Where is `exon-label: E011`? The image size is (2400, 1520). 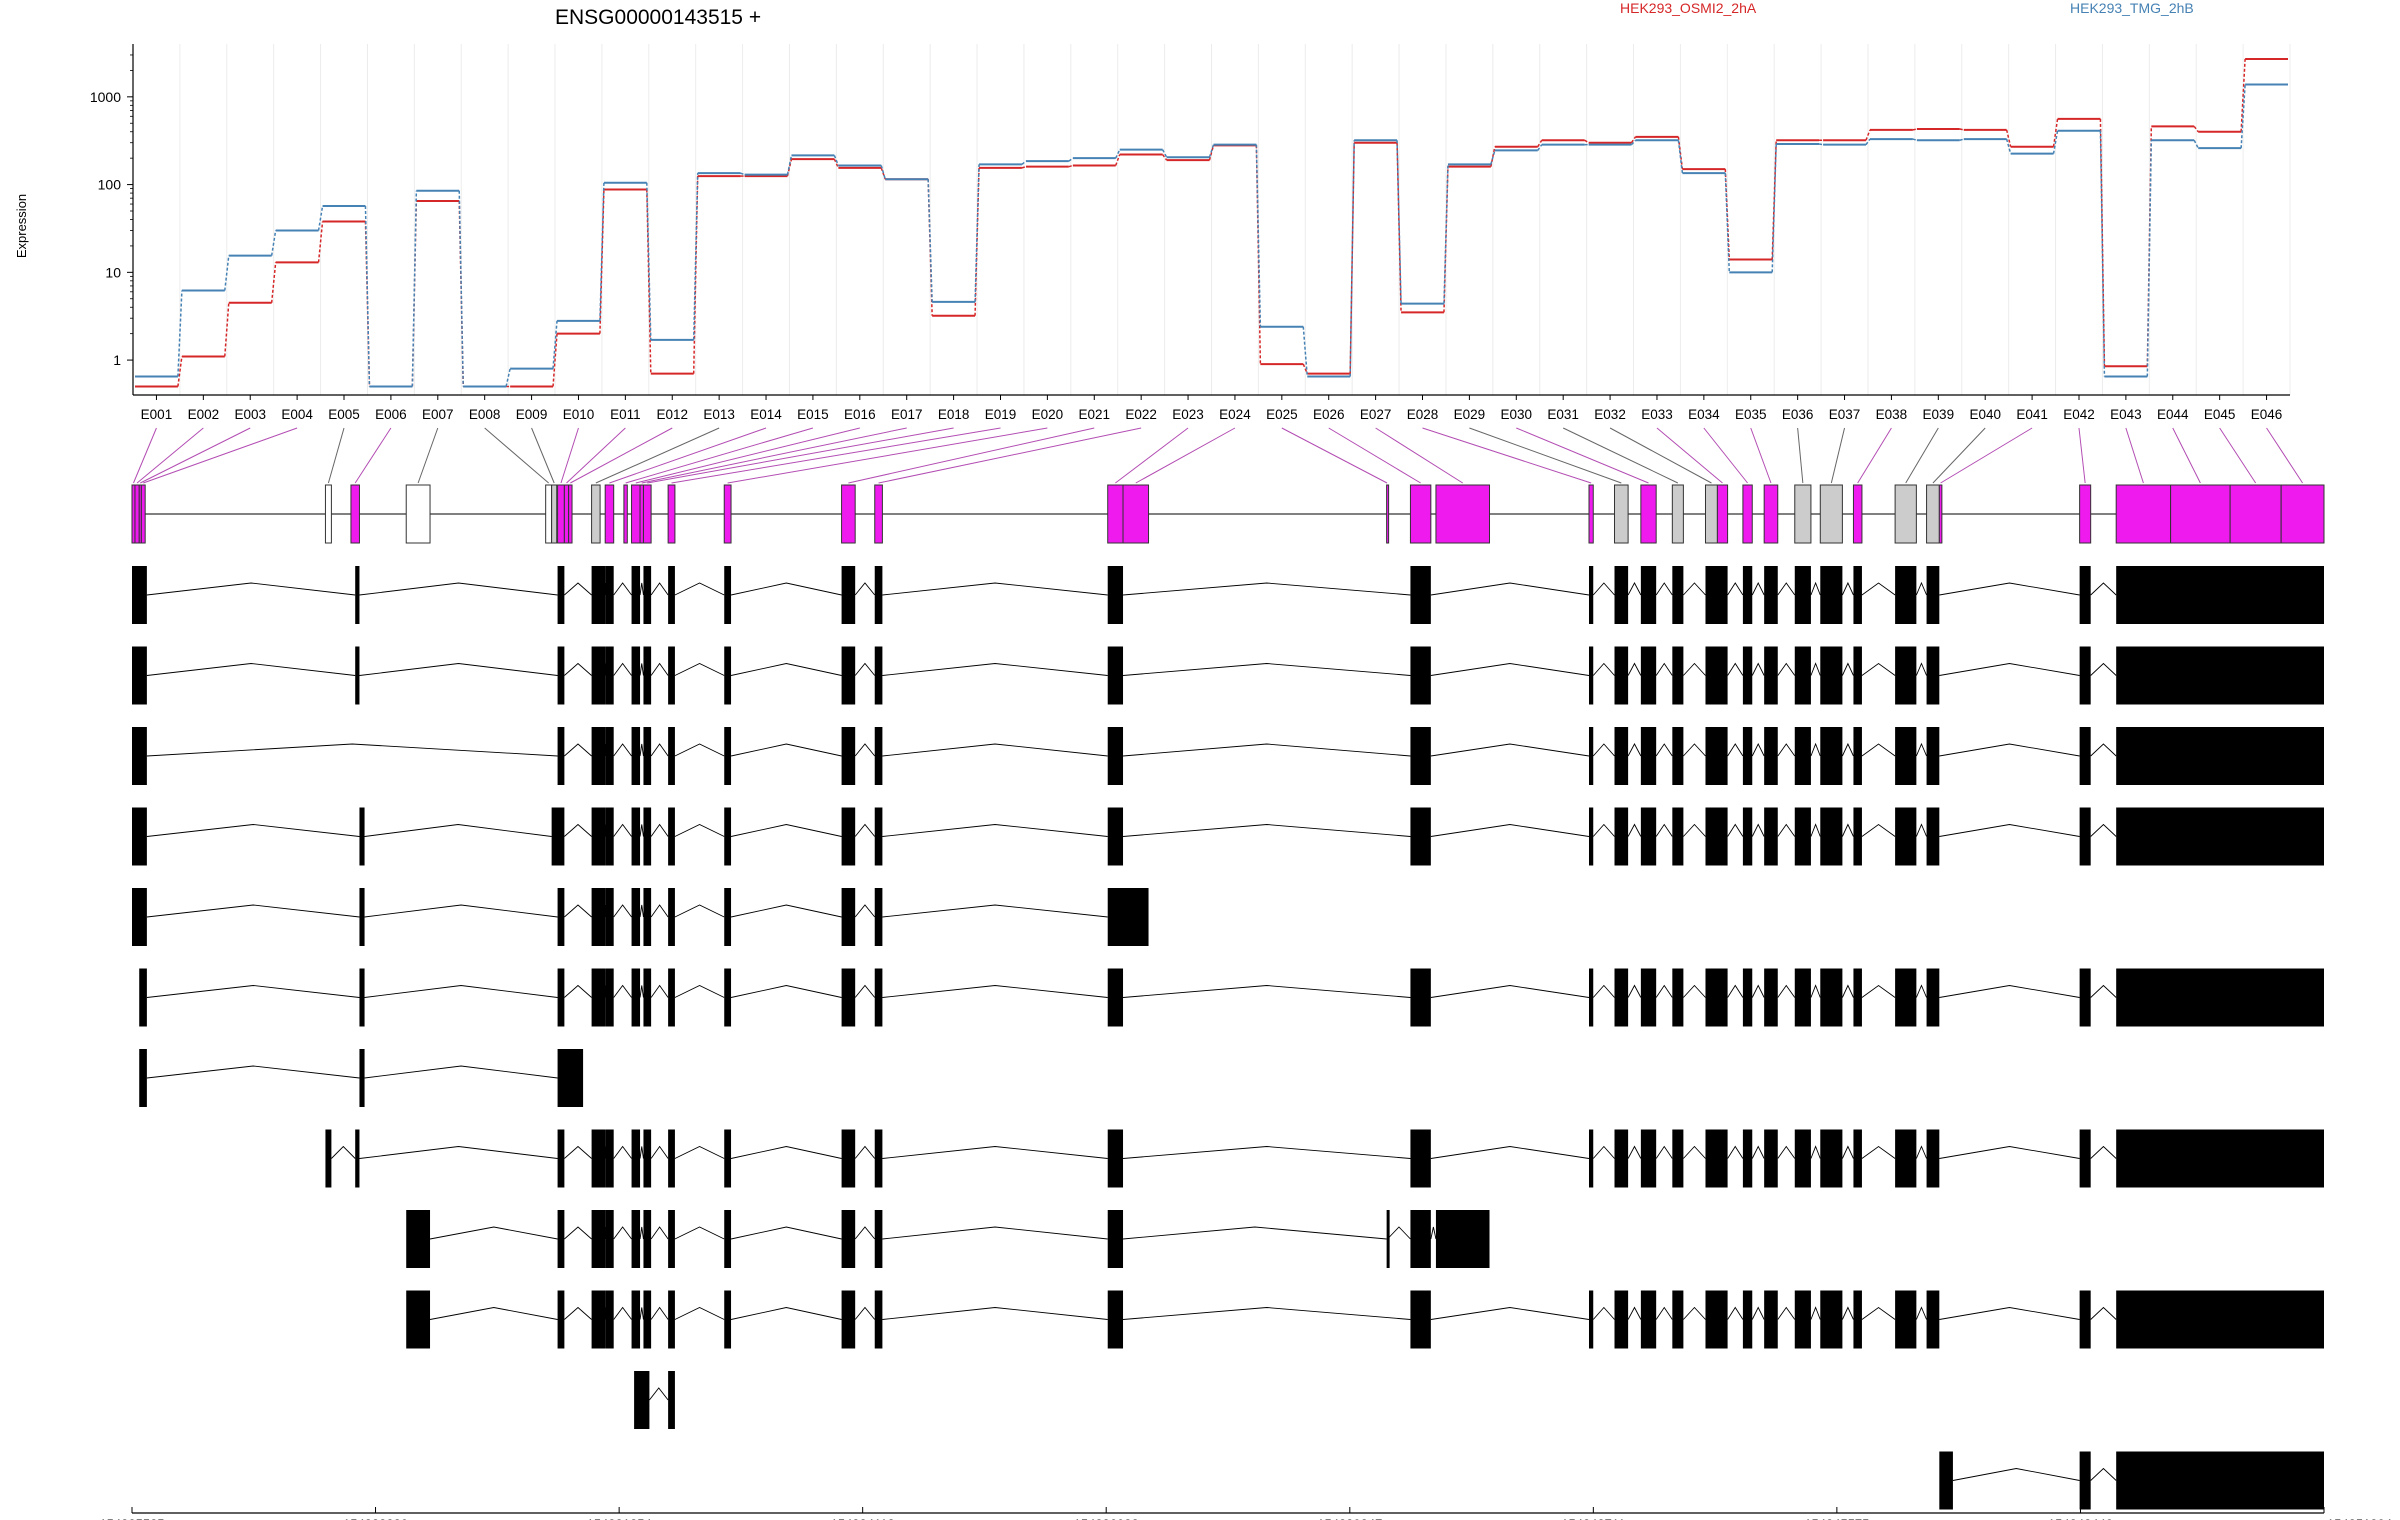
exon-label: E011 is located at coordinates (625, 414).